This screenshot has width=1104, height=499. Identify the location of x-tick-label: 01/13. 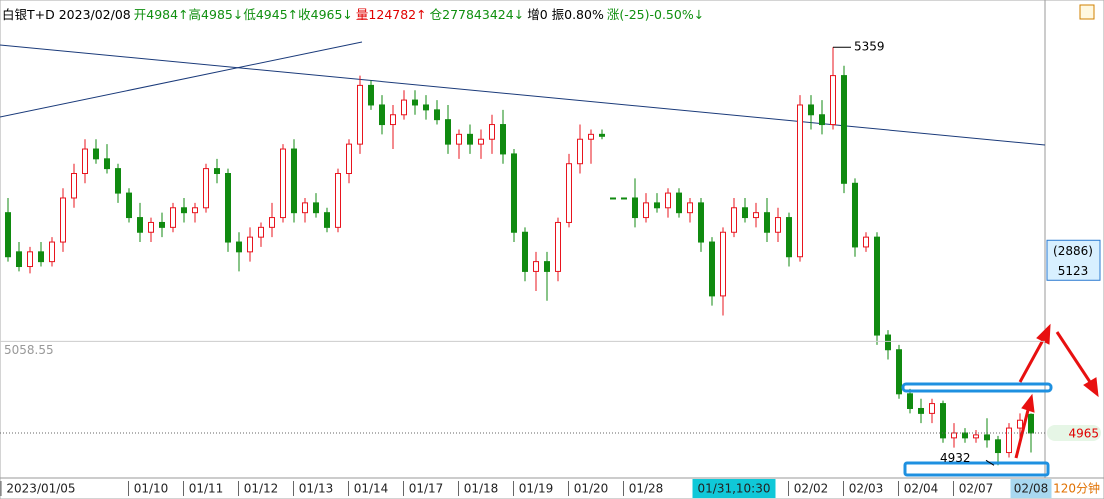
(316, 489).